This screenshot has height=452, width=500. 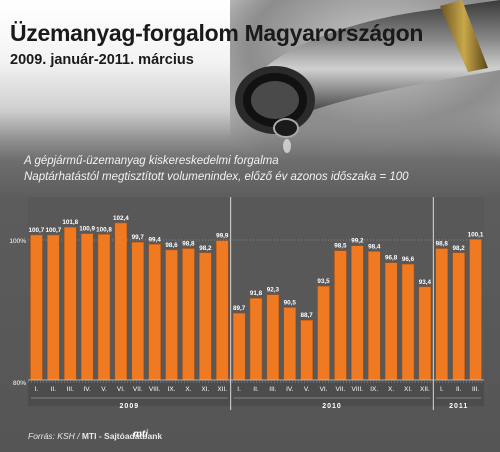 What do you see at coordinates (239, 308) in the screenshot?
I see `bar-value-label: 89,7` at bounding box center [239, 308].